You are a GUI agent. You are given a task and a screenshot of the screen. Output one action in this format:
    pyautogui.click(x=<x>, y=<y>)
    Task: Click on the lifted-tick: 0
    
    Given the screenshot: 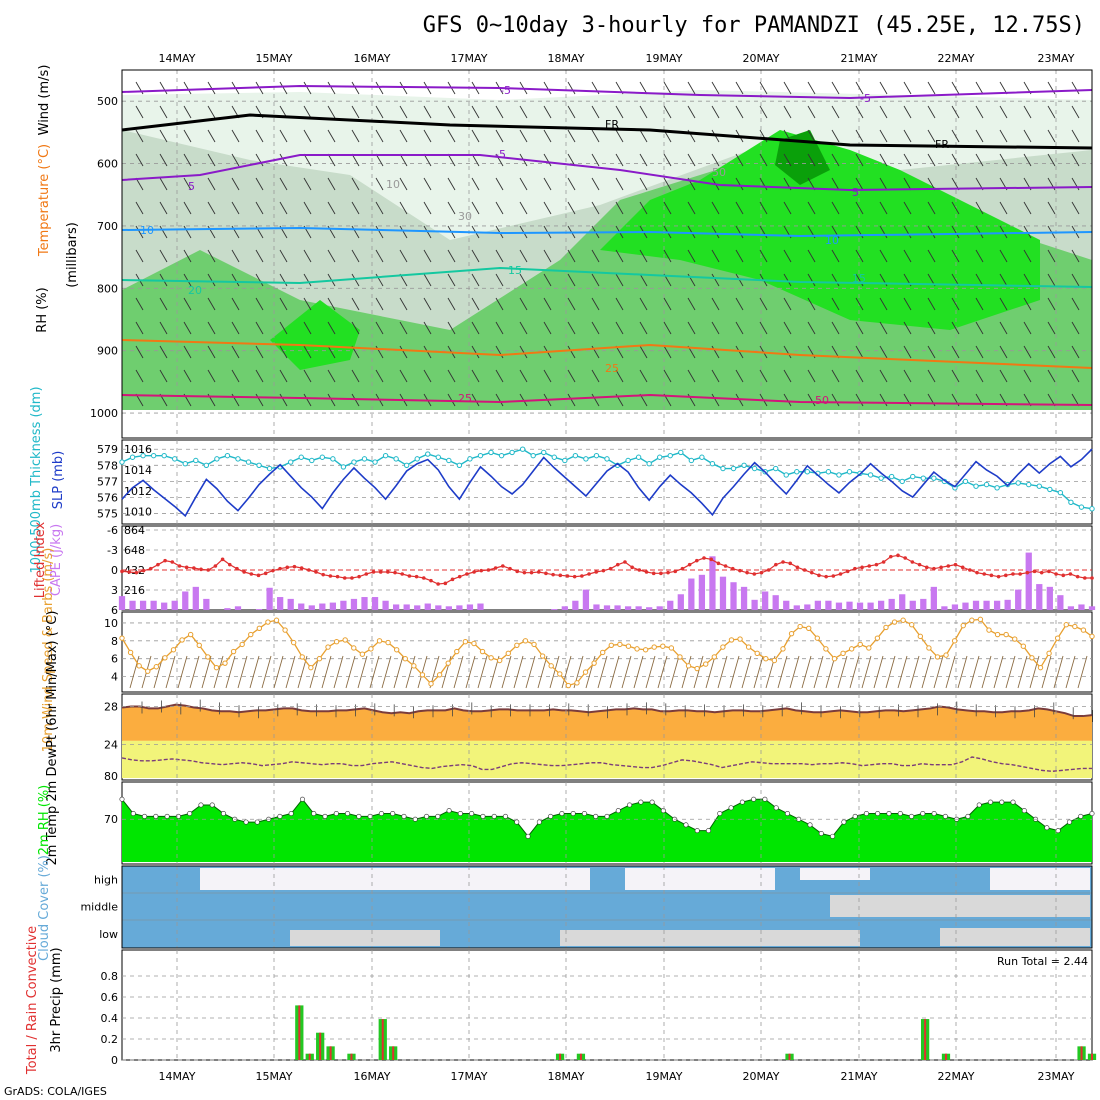 What is the action you would take?
    pyautogui.click(x=114, y=570)
    